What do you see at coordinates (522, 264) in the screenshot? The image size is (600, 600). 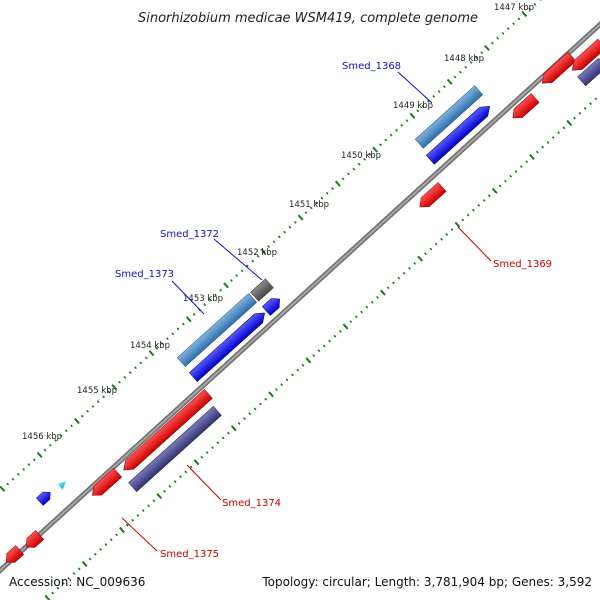 I see `label-smed-1369: Smed_1369` at bounding box center [522, 264].